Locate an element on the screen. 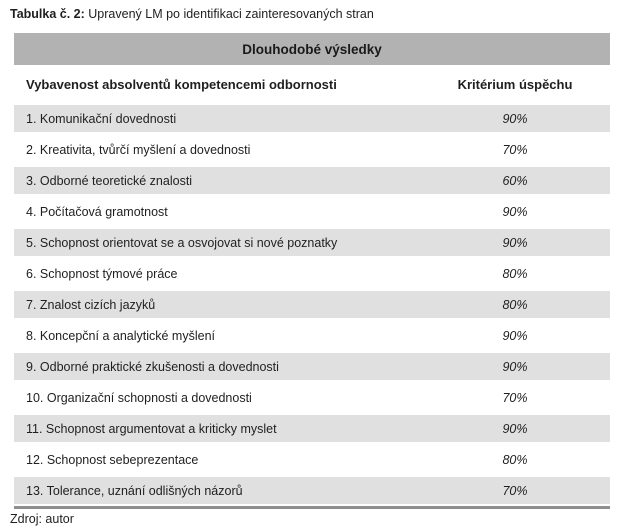 This screenshot has height=531, width=624. table-header-title: Dlouhodobé výsledky is located at coordinates (312, 49).